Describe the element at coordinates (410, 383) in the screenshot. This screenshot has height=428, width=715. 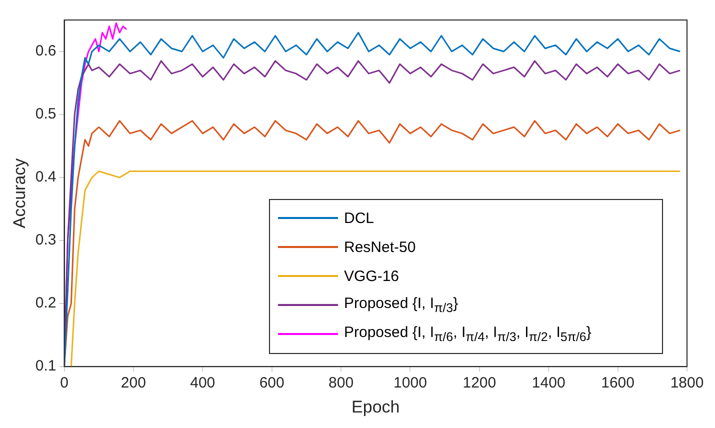
I see `x-tick-label: 1000` at that location.